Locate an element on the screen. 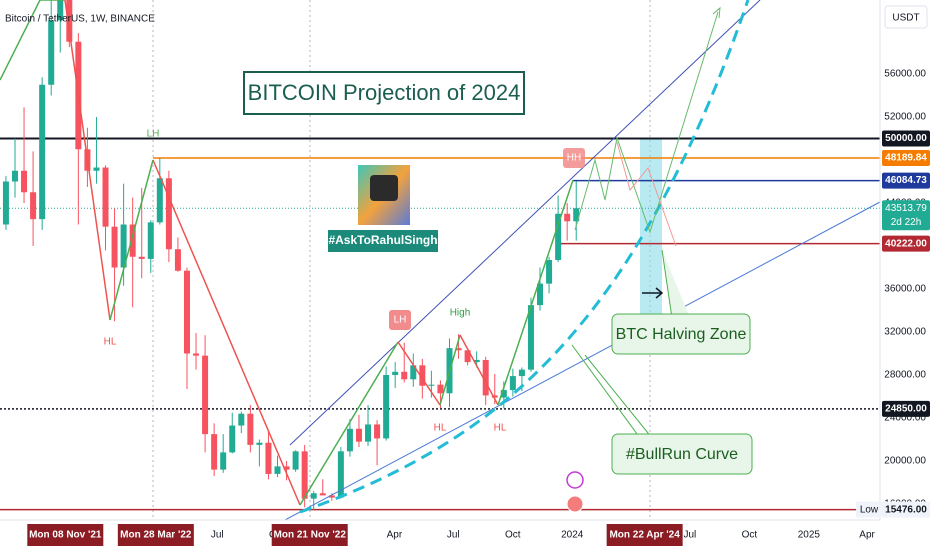 The image size is (932, 550). annotation: LH is located at coordinates (400, 320).